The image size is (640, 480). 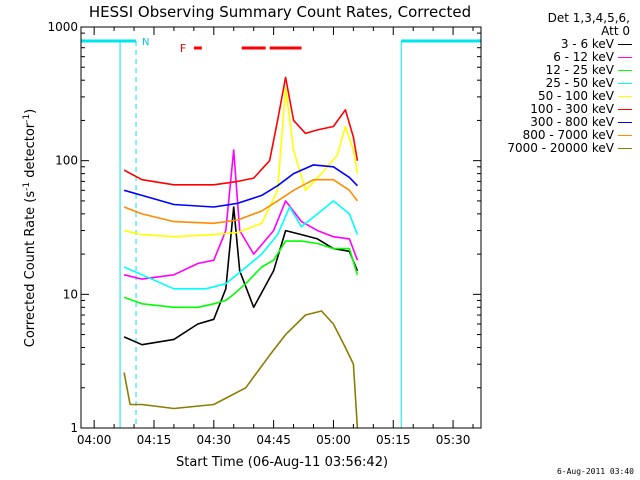 What do you see at coordinates (572, 122) in the screenshot?
I see `legend-label: 300 - 800 keV` at bounding box center [572, 122].